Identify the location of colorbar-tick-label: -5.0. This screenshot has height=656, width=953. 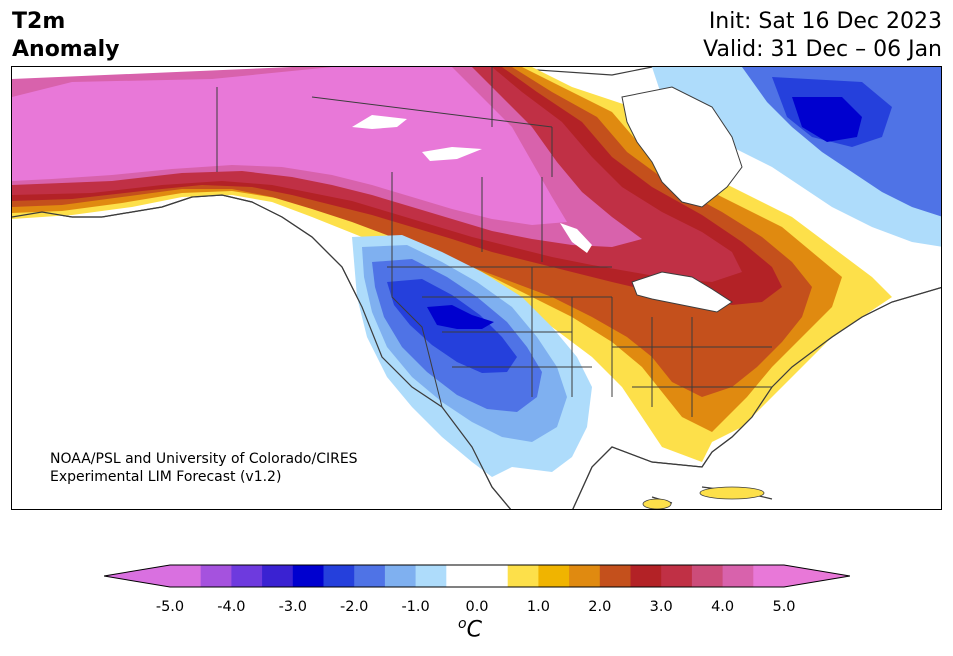
(170, 607).